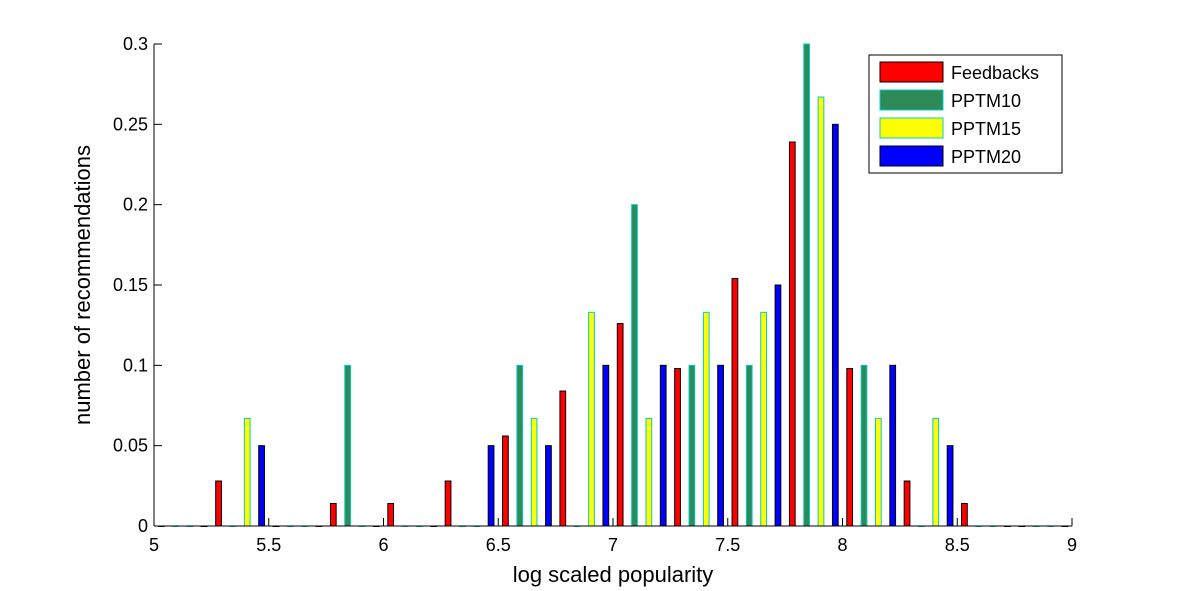  Describe the element at coordinates (268, 545) in the screenshot. I see `x-tick-label: 5.5` at that location.